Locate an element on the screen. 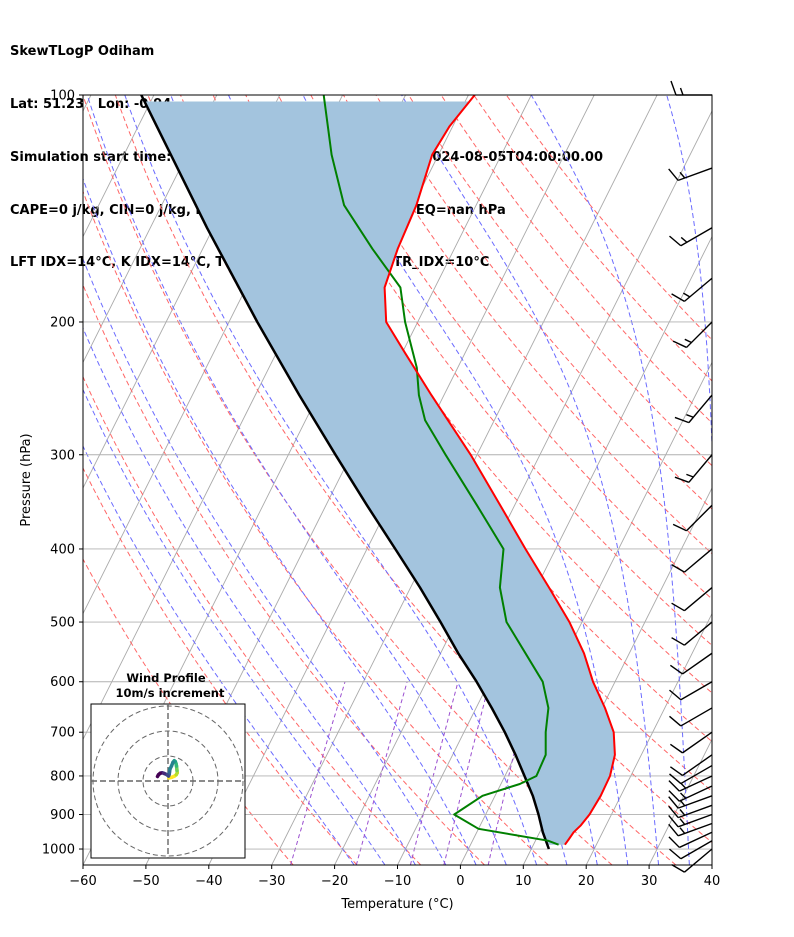 The width and height of the screenshot is (794, 937). x-axis-label: Temperature (°C) is located at coordinates (396, 904).